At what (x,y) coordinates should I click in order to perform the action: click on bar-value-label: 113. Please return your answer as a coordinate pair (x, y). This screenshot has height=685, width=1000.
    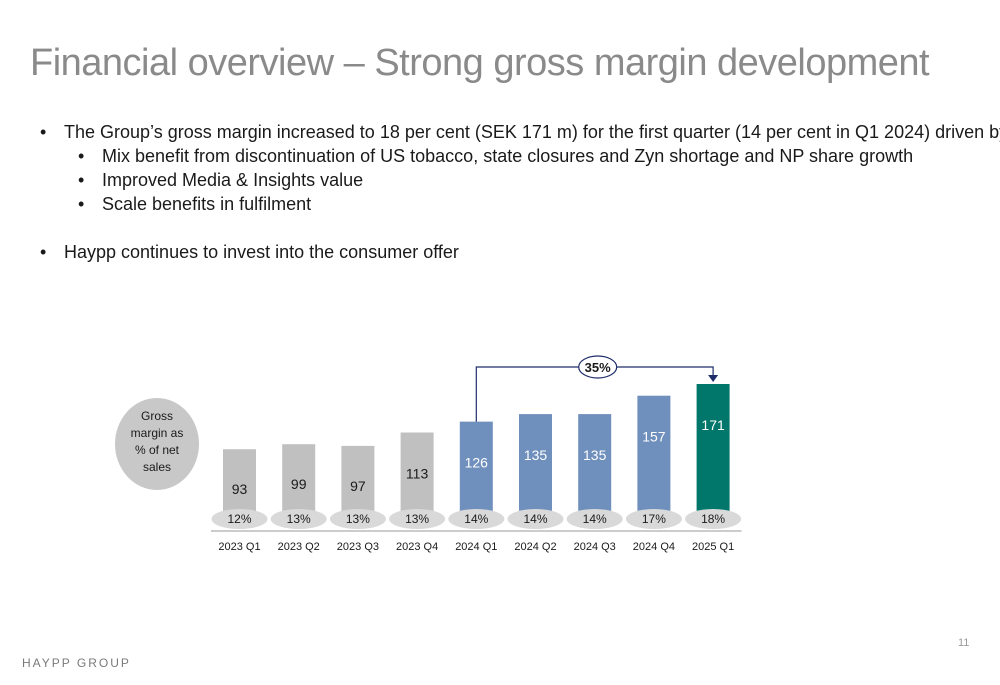
    Looking at the image, I should click on (417, 474).